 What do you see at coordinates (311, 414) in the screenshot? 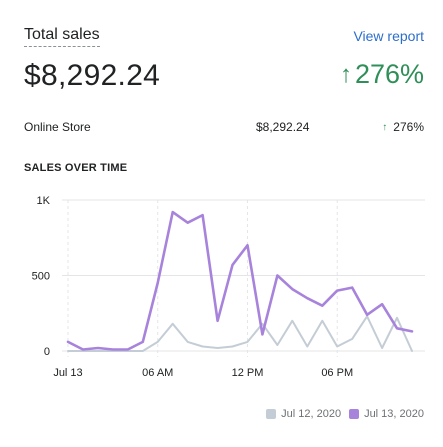
I see `legend-label-previous: Jul 12, 2020` at bounding box center [311, 414].